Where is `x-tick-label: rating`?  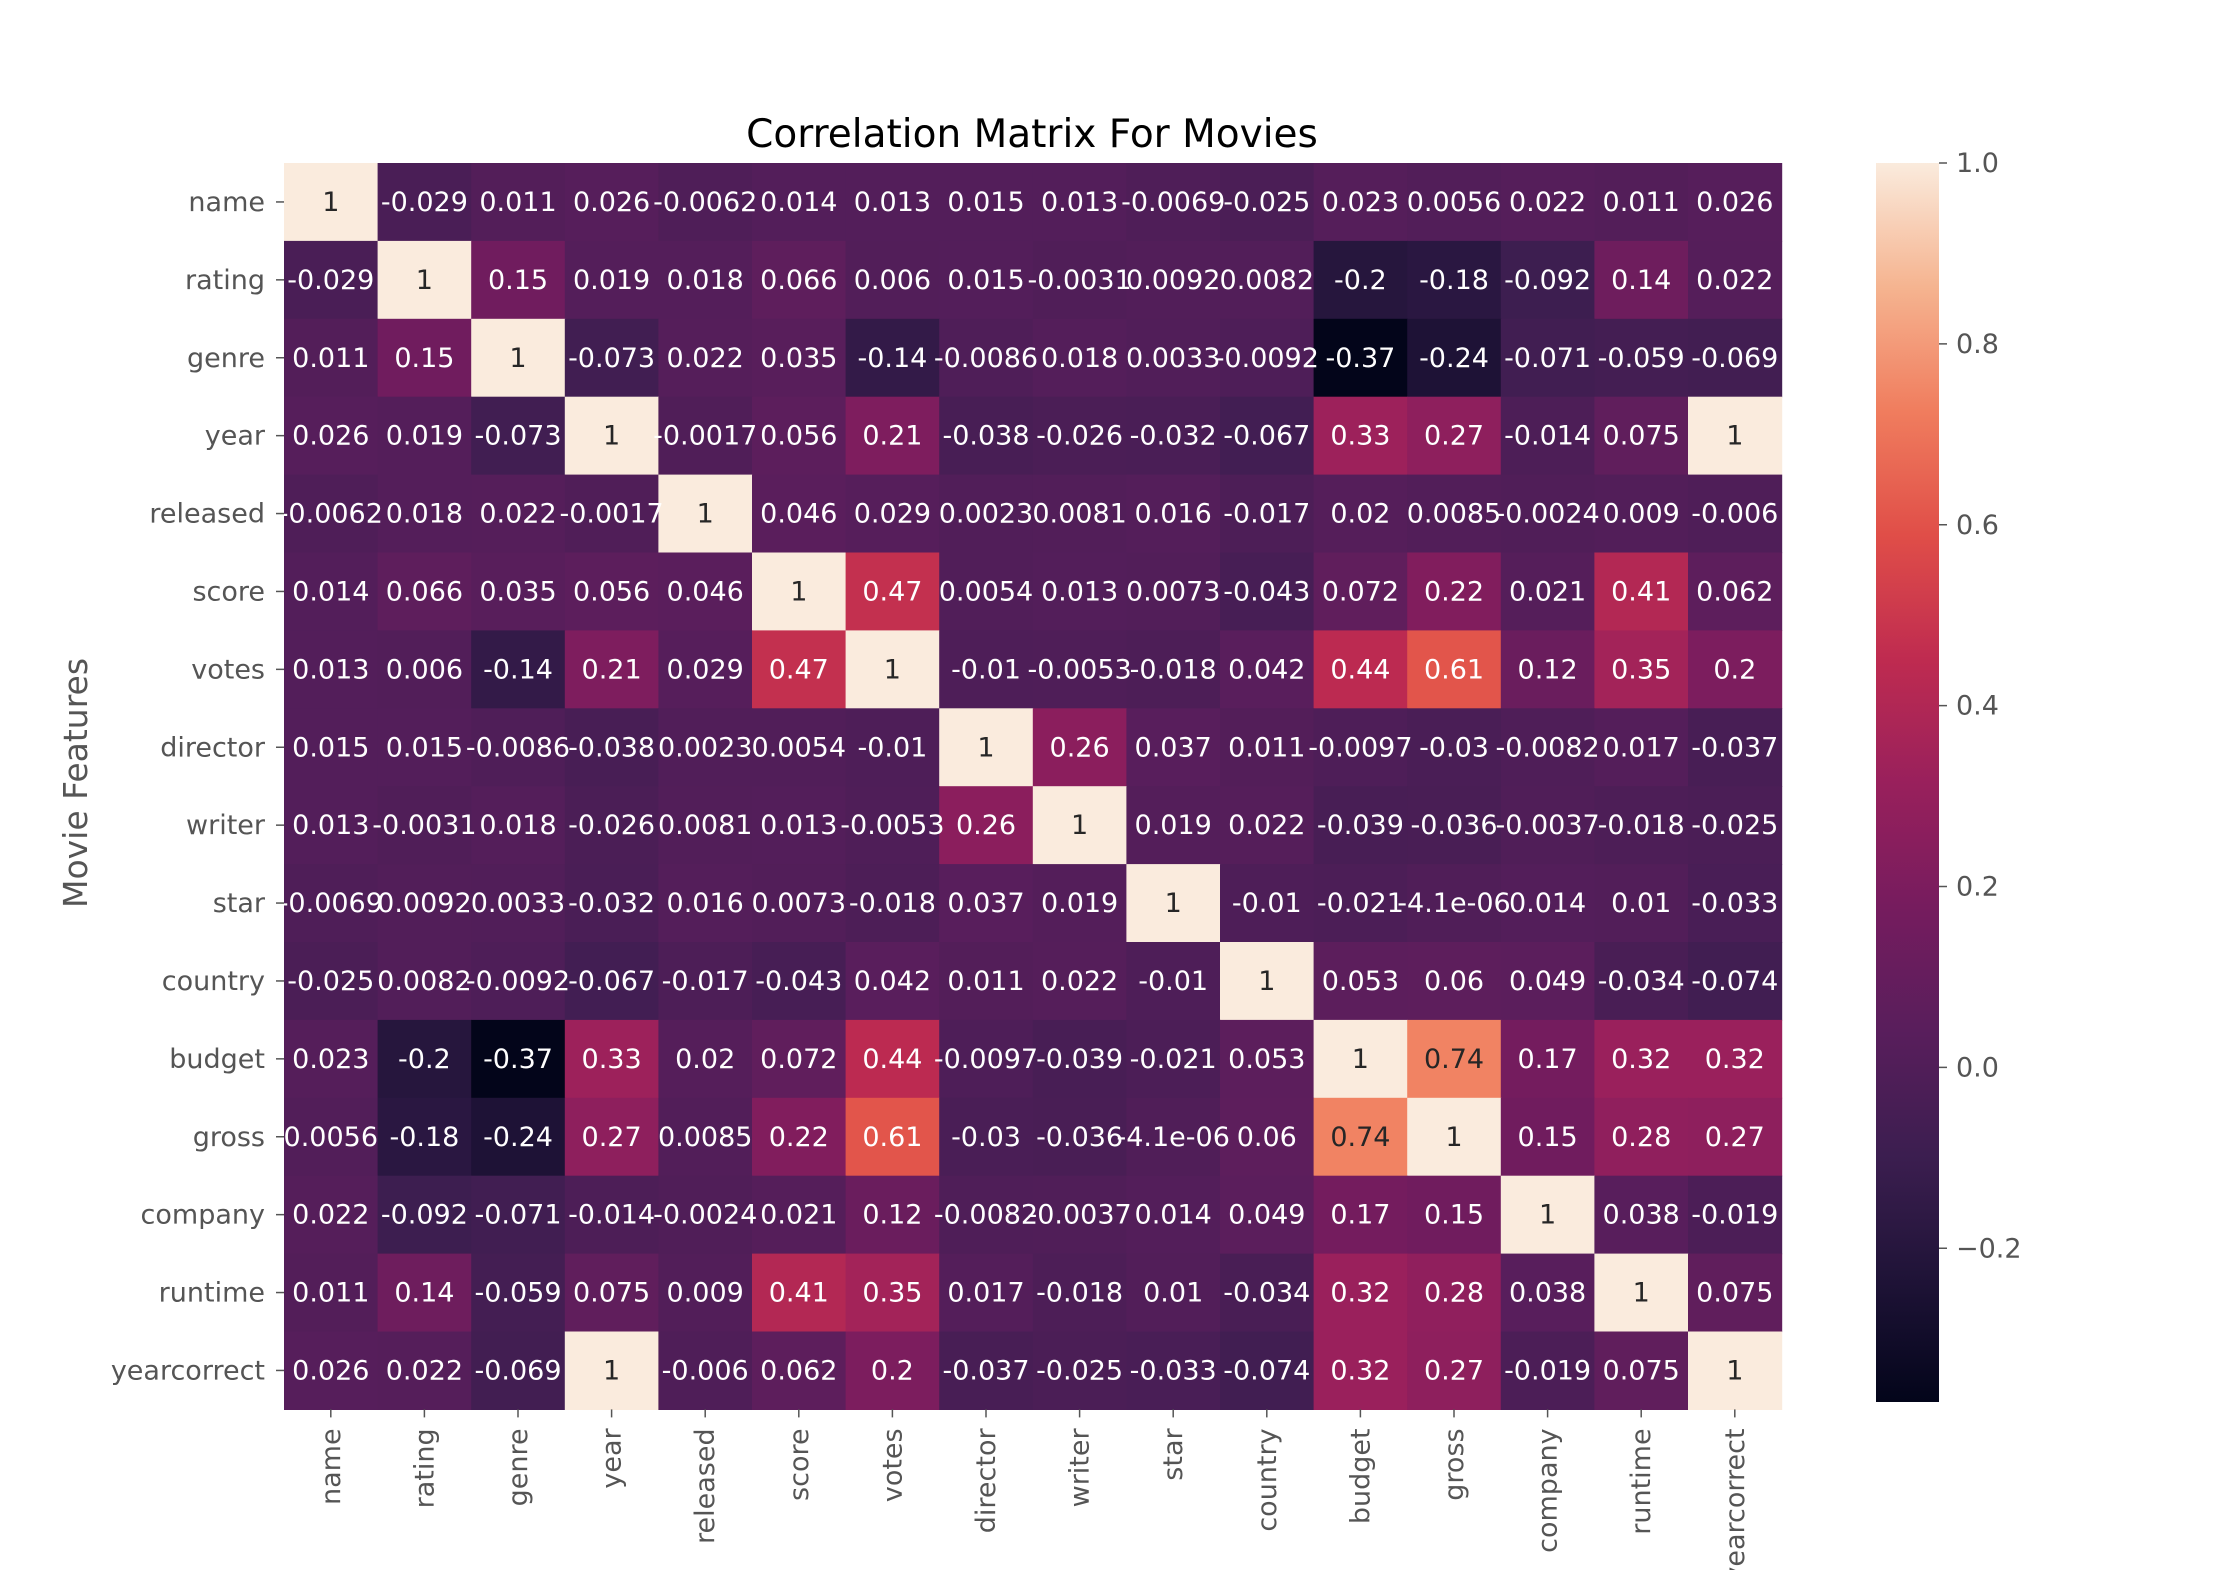
x-tick-label: rating is located at coordinates (424, 1468).